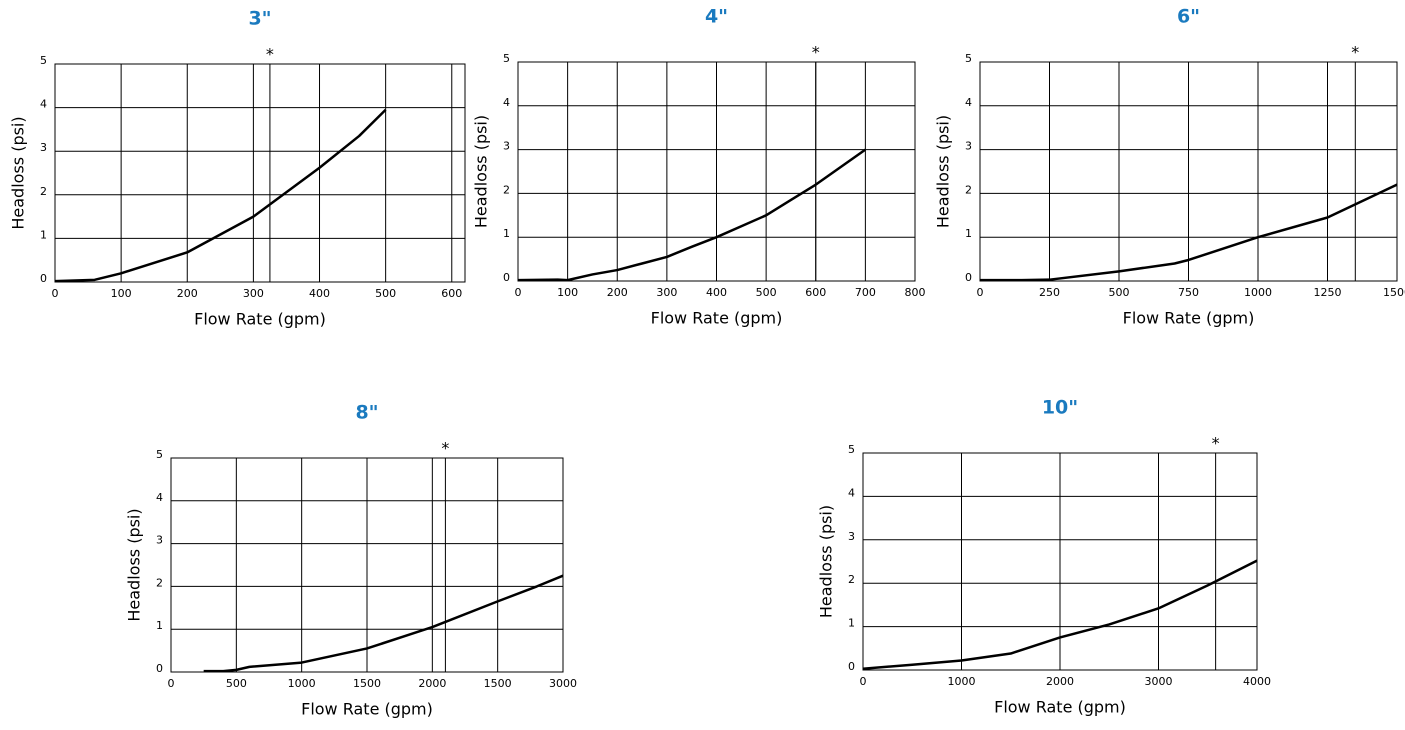  What do you see at coordinates (865, 292) in the screenshot?
I see `x-tick-label: 700` at bounding box center [865, 292].